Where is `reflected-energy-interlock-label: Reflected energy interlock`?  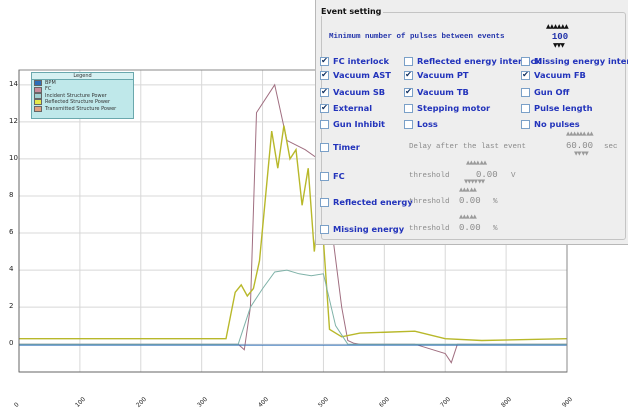
reflected-energy-interlock-label: Reflected energy interlock is located at coordinates (479, 61).